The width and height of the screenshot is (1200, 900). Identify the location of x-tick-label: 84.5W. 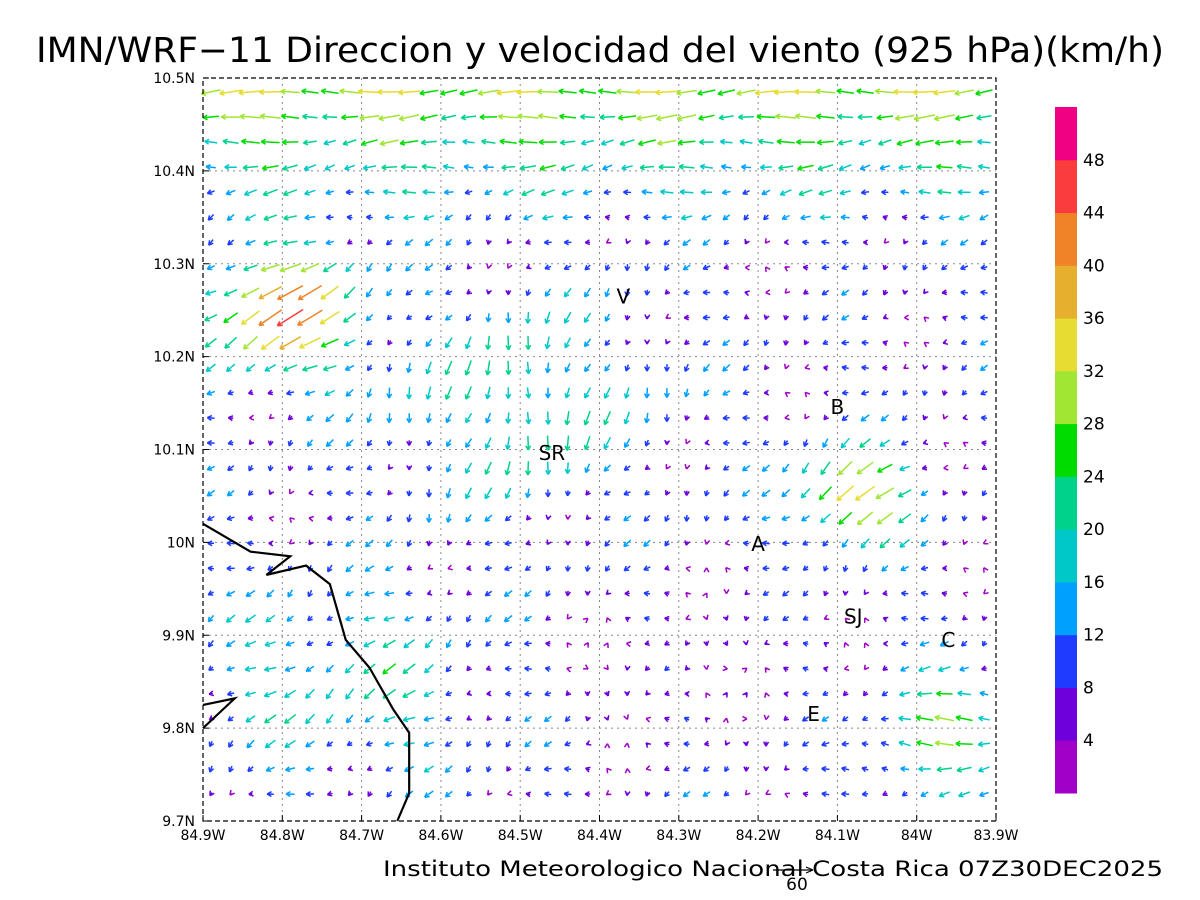
(520, 836).